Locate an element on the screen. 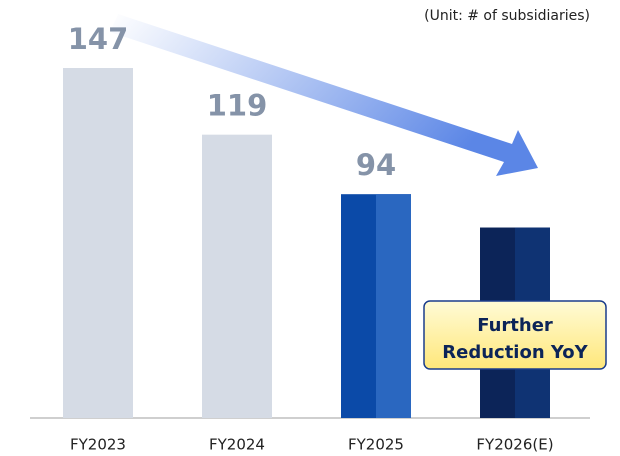  annotation-box is located at coordinates (515, 335).